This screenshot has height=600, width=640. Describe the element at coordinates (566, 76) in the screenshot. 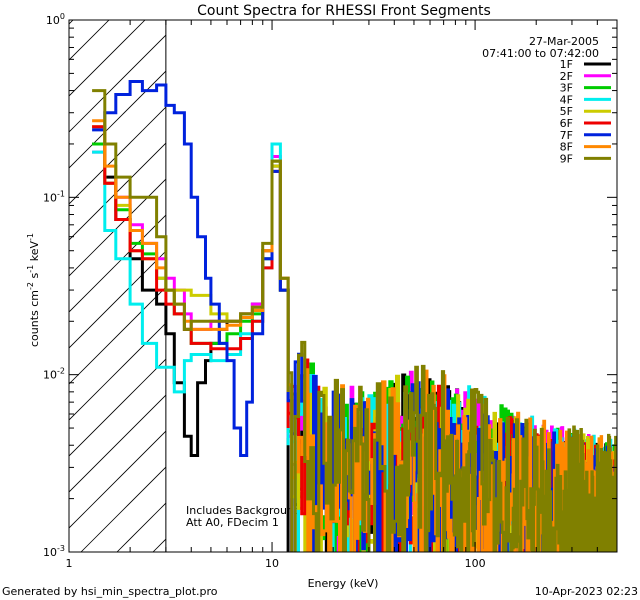

I see `legend-label-2F: 2F` at that location.